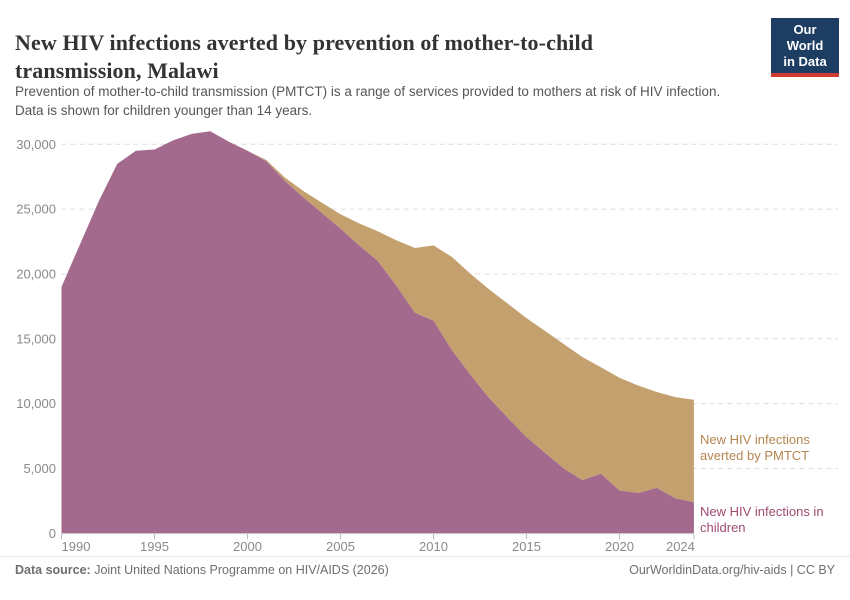  Describe the element at coordinates (36, 403) in the screenshot. I see `y-tick-label: 10,000` at that location.